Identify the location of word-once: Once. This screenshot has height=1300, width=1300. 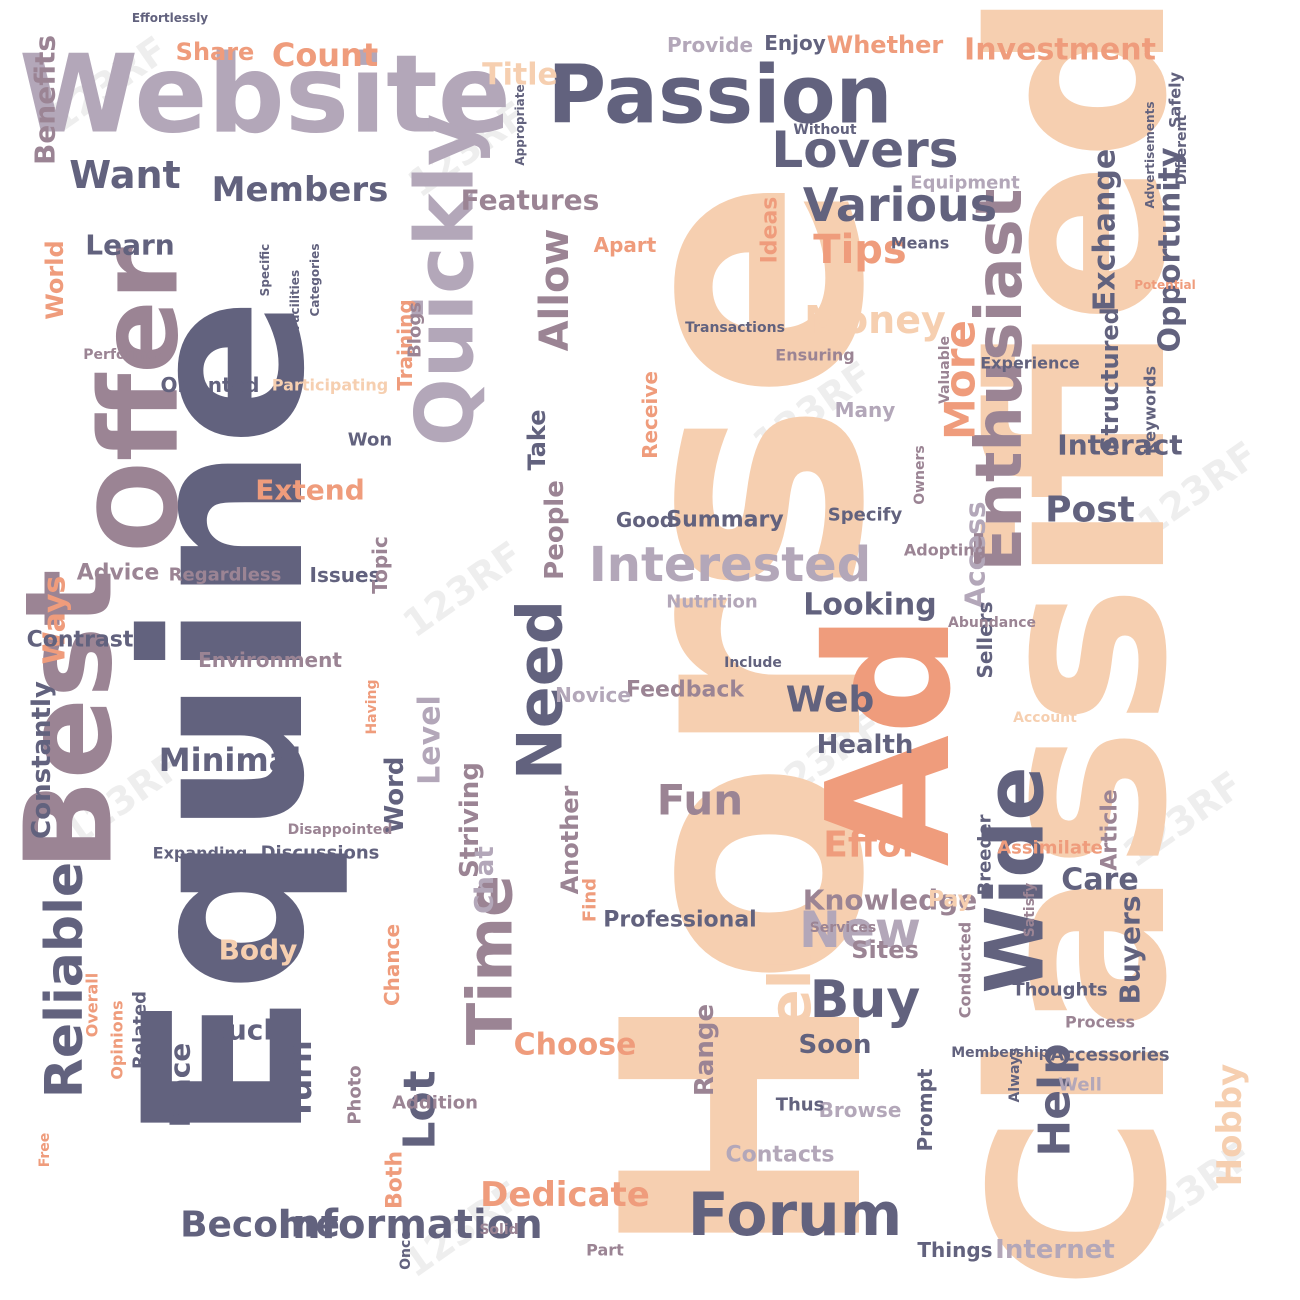
(406, 1250).